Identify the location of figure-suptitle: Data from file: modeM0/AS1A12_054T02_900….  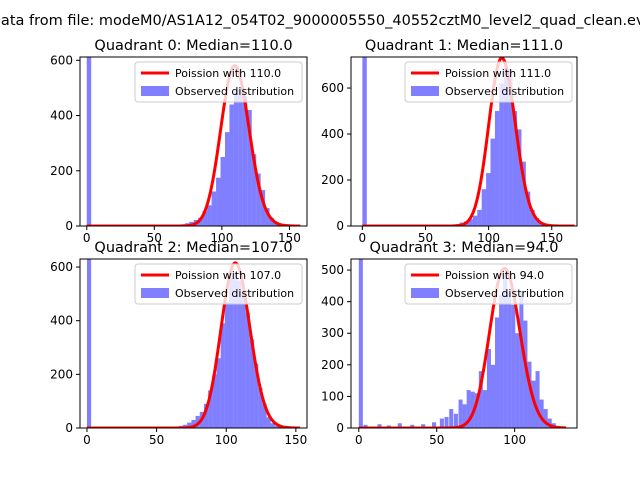
(320, 21).